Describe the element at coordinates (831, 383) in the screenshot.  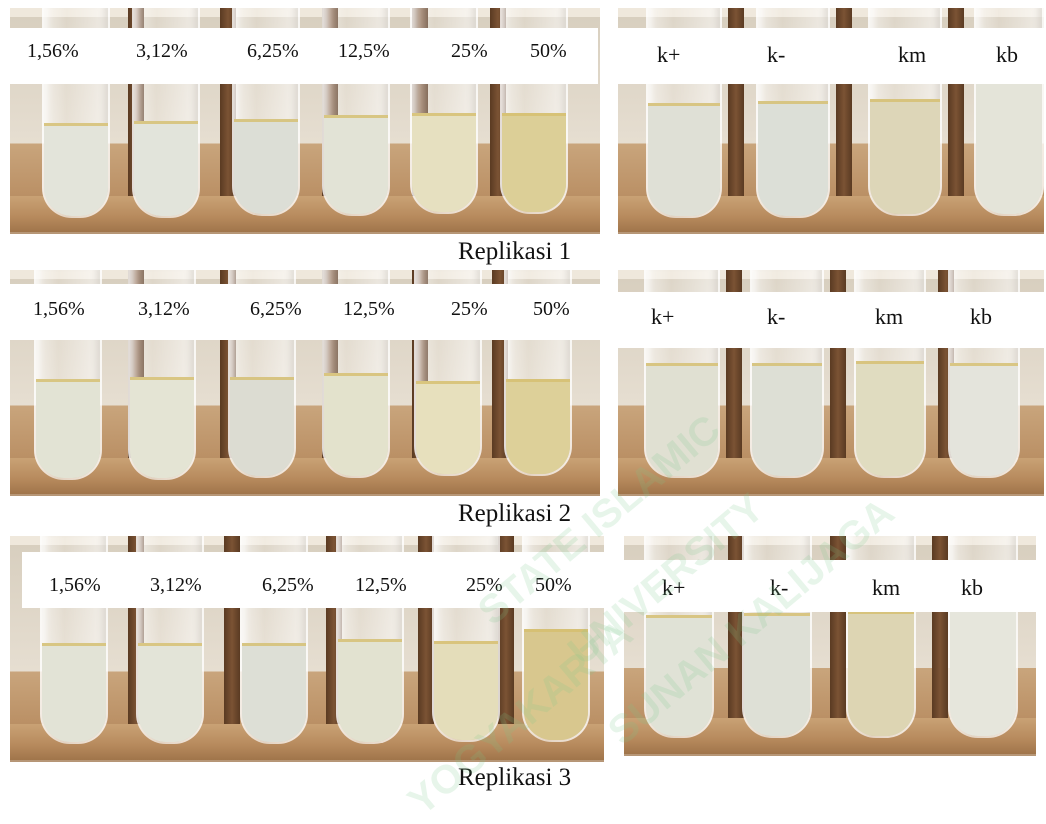
I see `replikasi-2-control-photo` at that location.